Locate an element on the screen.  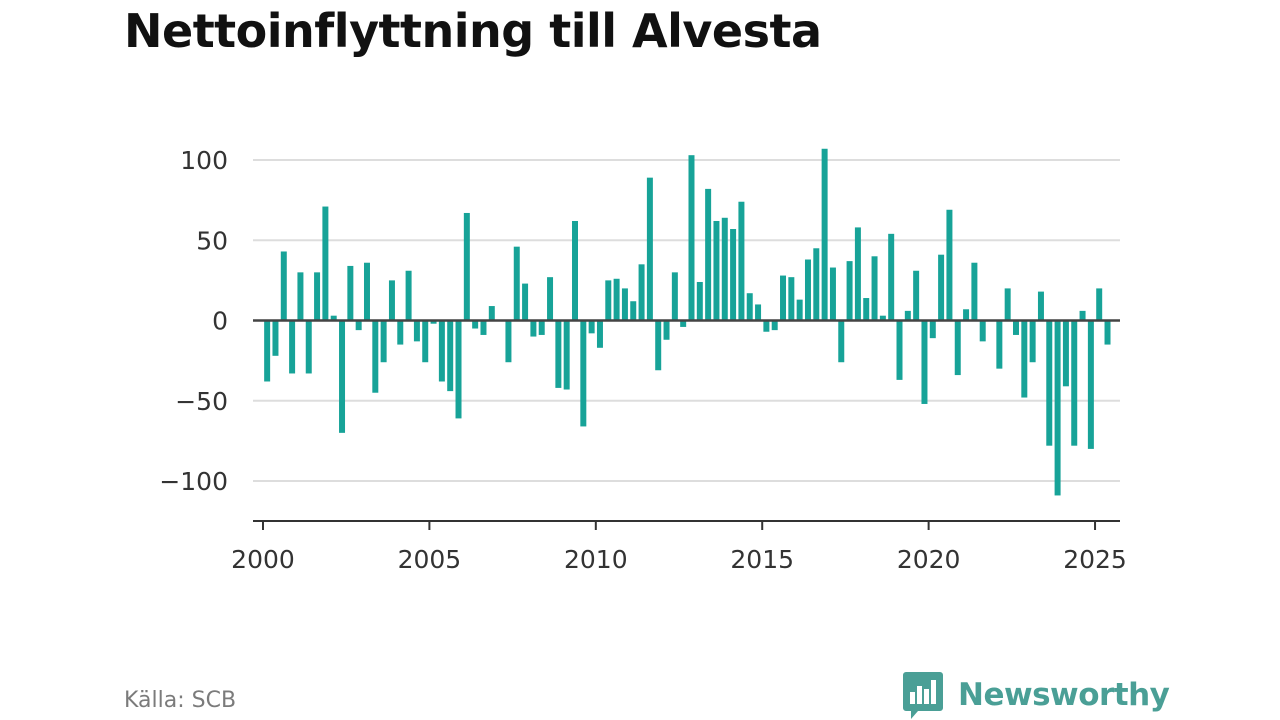
y-tick-label: −100 is located at coordinates (193, 481).